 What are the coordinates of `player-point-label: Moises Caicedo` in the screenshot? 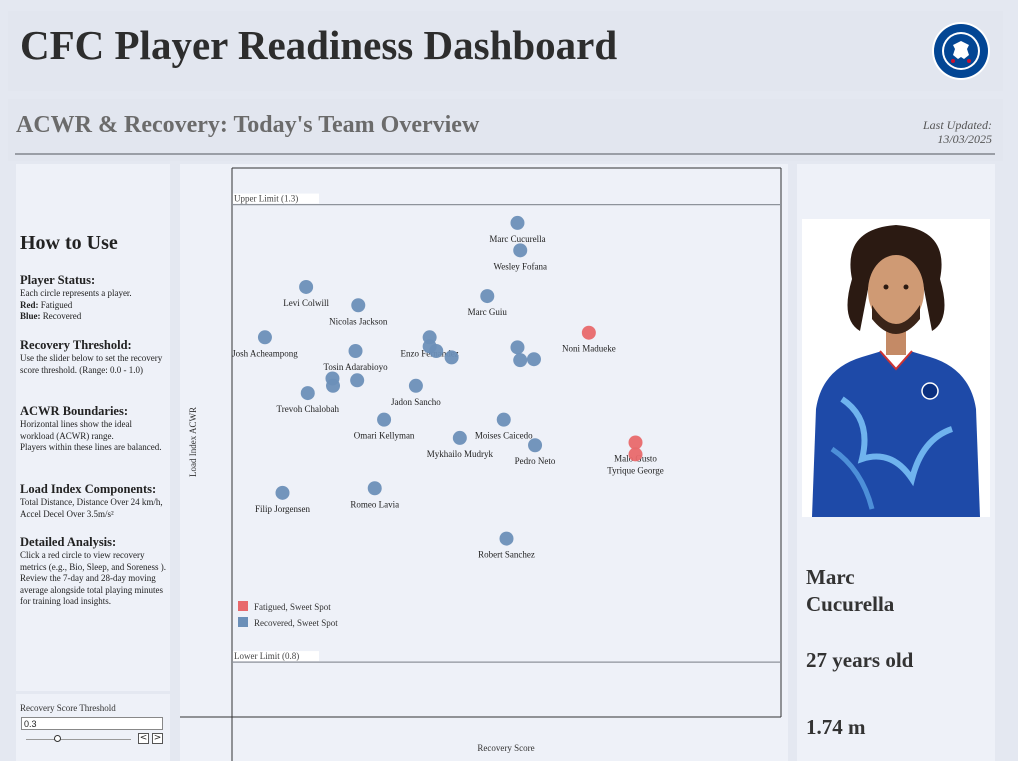 It's located at (504, 436).